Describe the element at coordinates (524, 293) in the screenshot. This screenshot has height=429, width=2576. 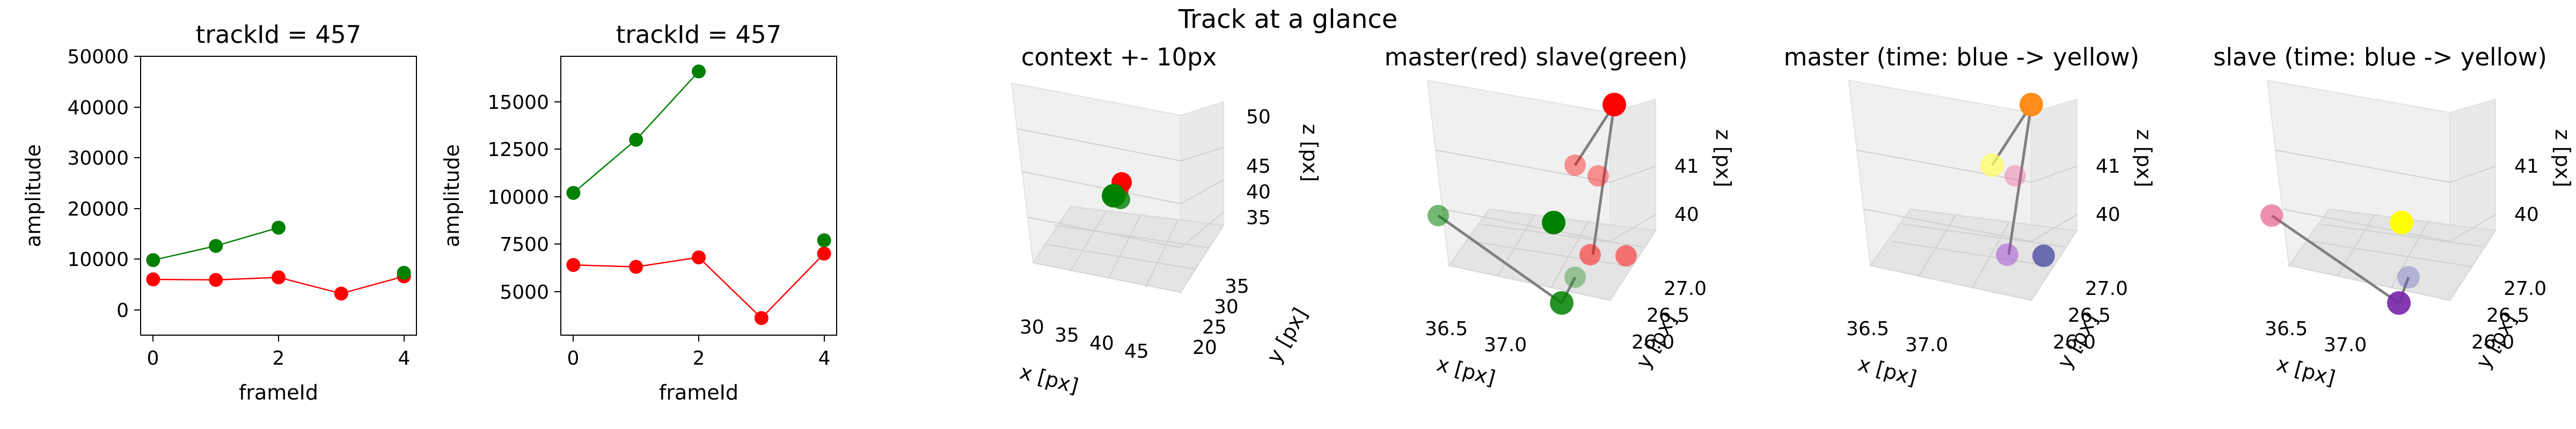
I see `y-tick-label: 5000` at that location.